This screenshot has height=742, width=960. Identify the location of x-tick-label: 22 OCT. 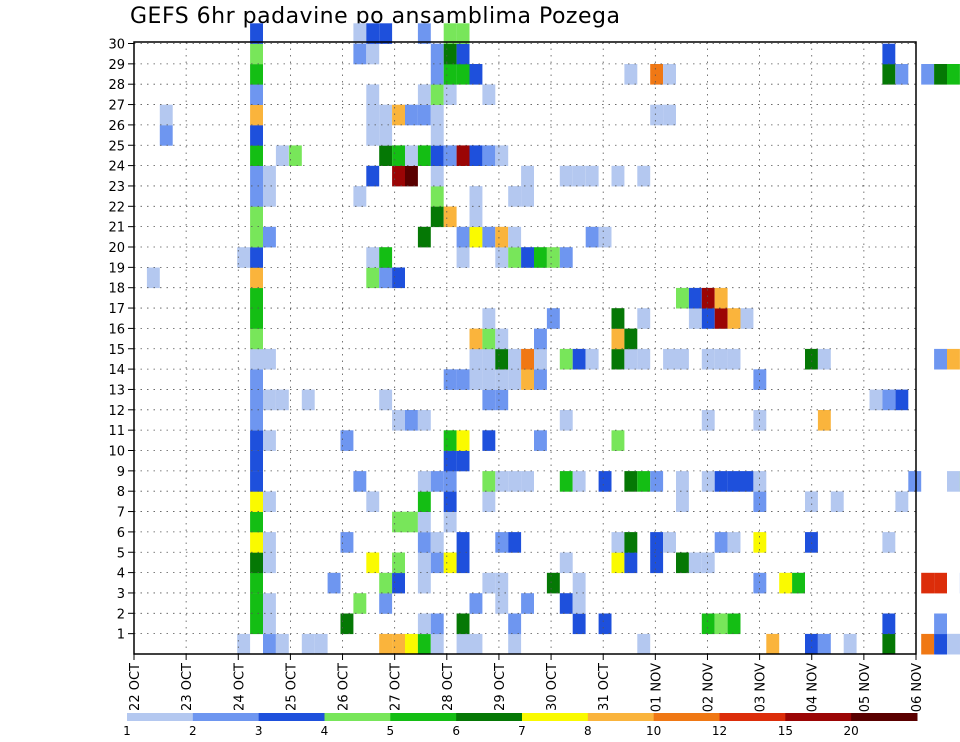
(135, 687).